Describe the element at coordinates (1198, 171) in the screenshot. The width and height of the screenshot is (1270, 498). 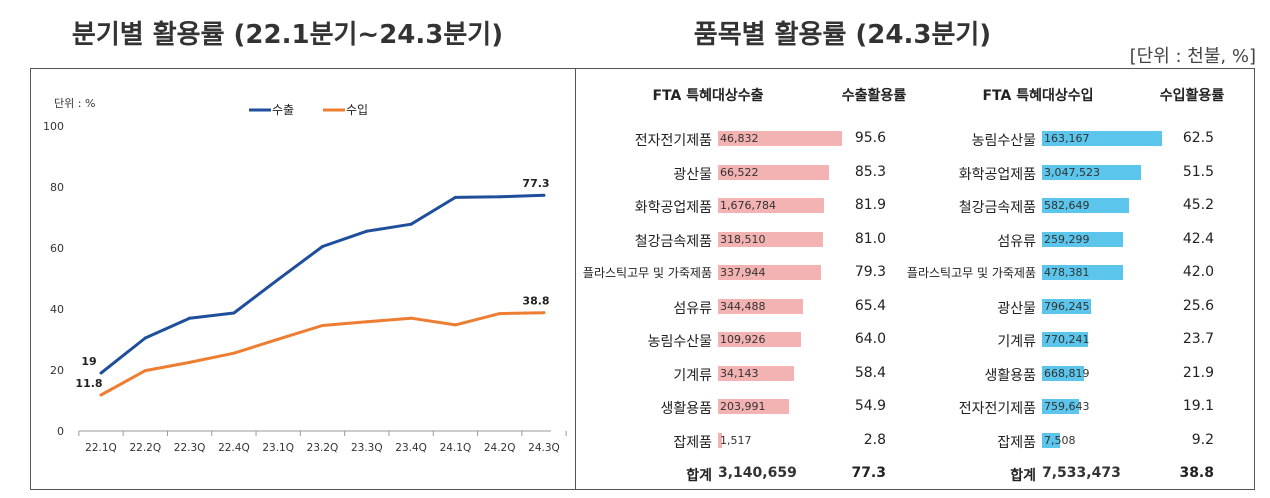
I see `import-rate-label: 51.5` at that location.